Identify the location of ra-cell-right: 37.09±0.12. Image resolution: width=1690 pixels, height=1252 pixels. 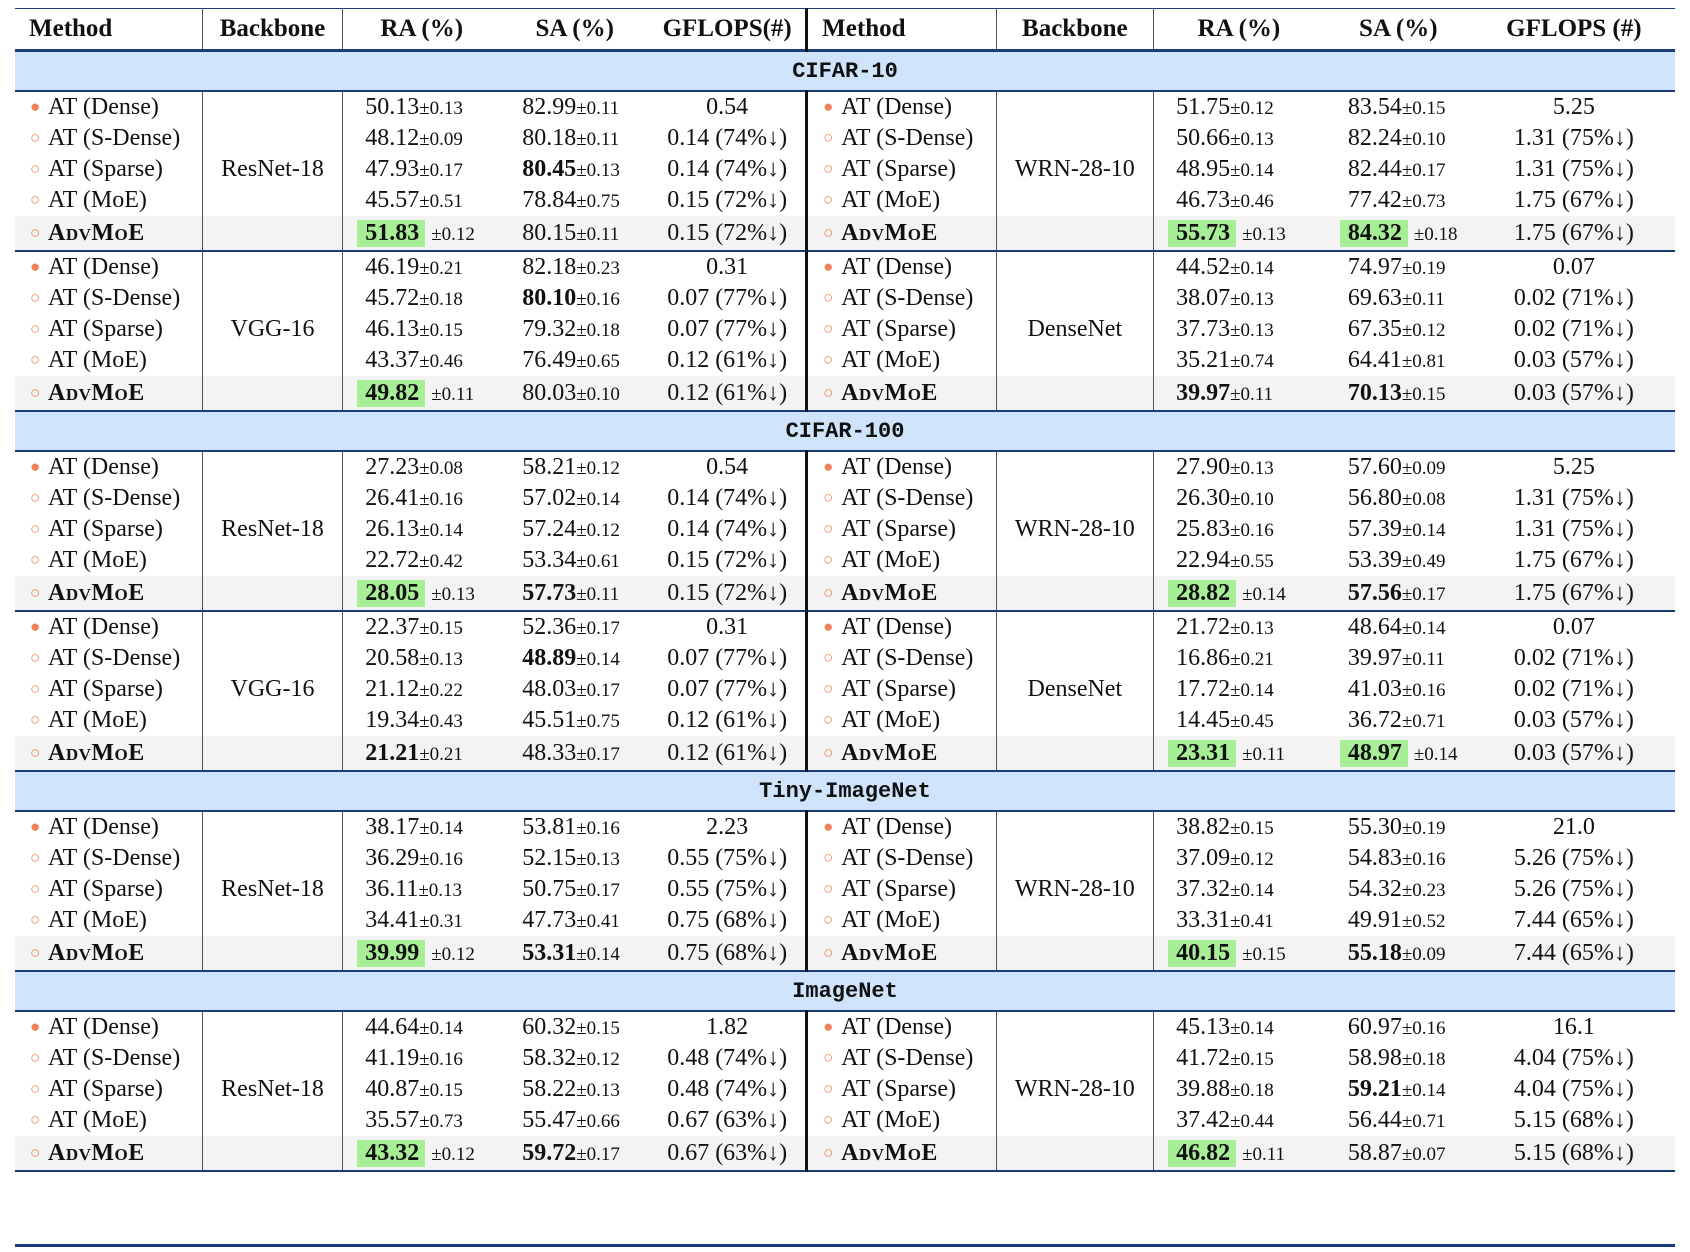
(1239, 858).